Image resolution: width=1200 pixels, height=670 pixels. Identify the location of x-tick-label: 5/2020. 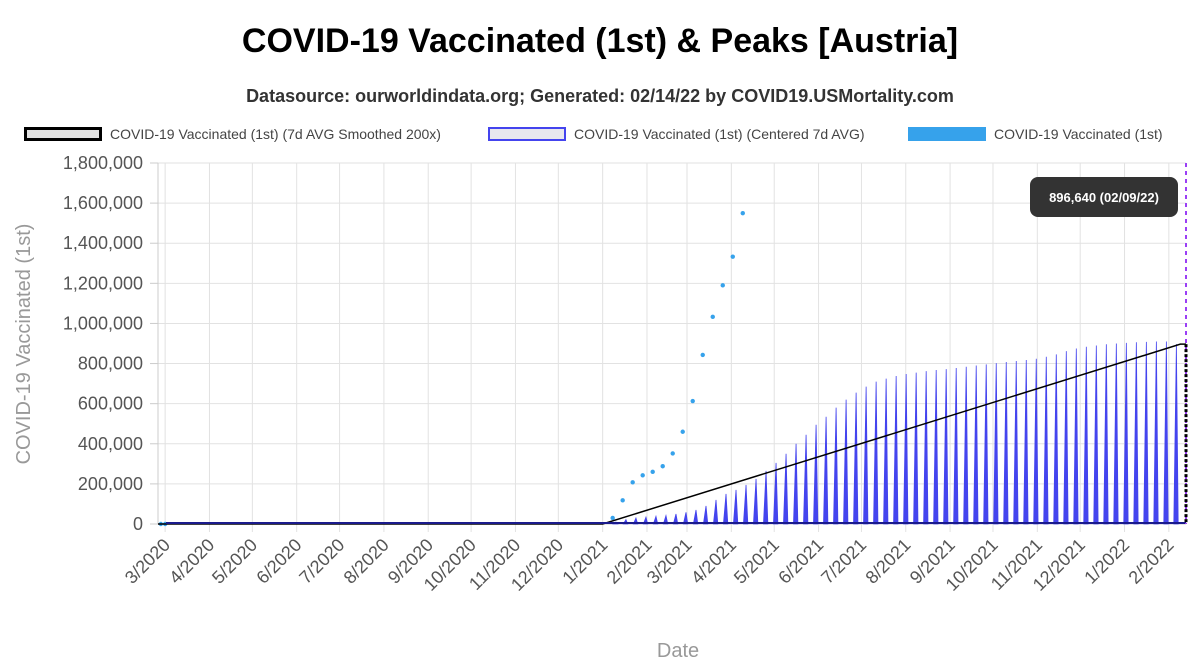
(234, 561).